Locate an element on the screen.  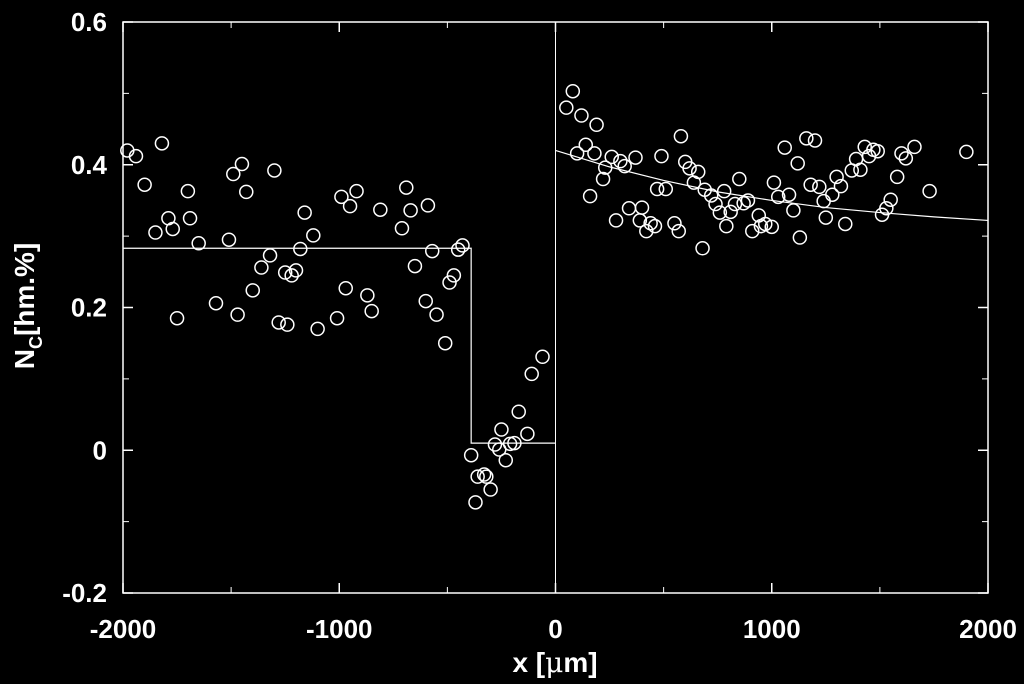
fit-line is located at coordinates (339, 345).